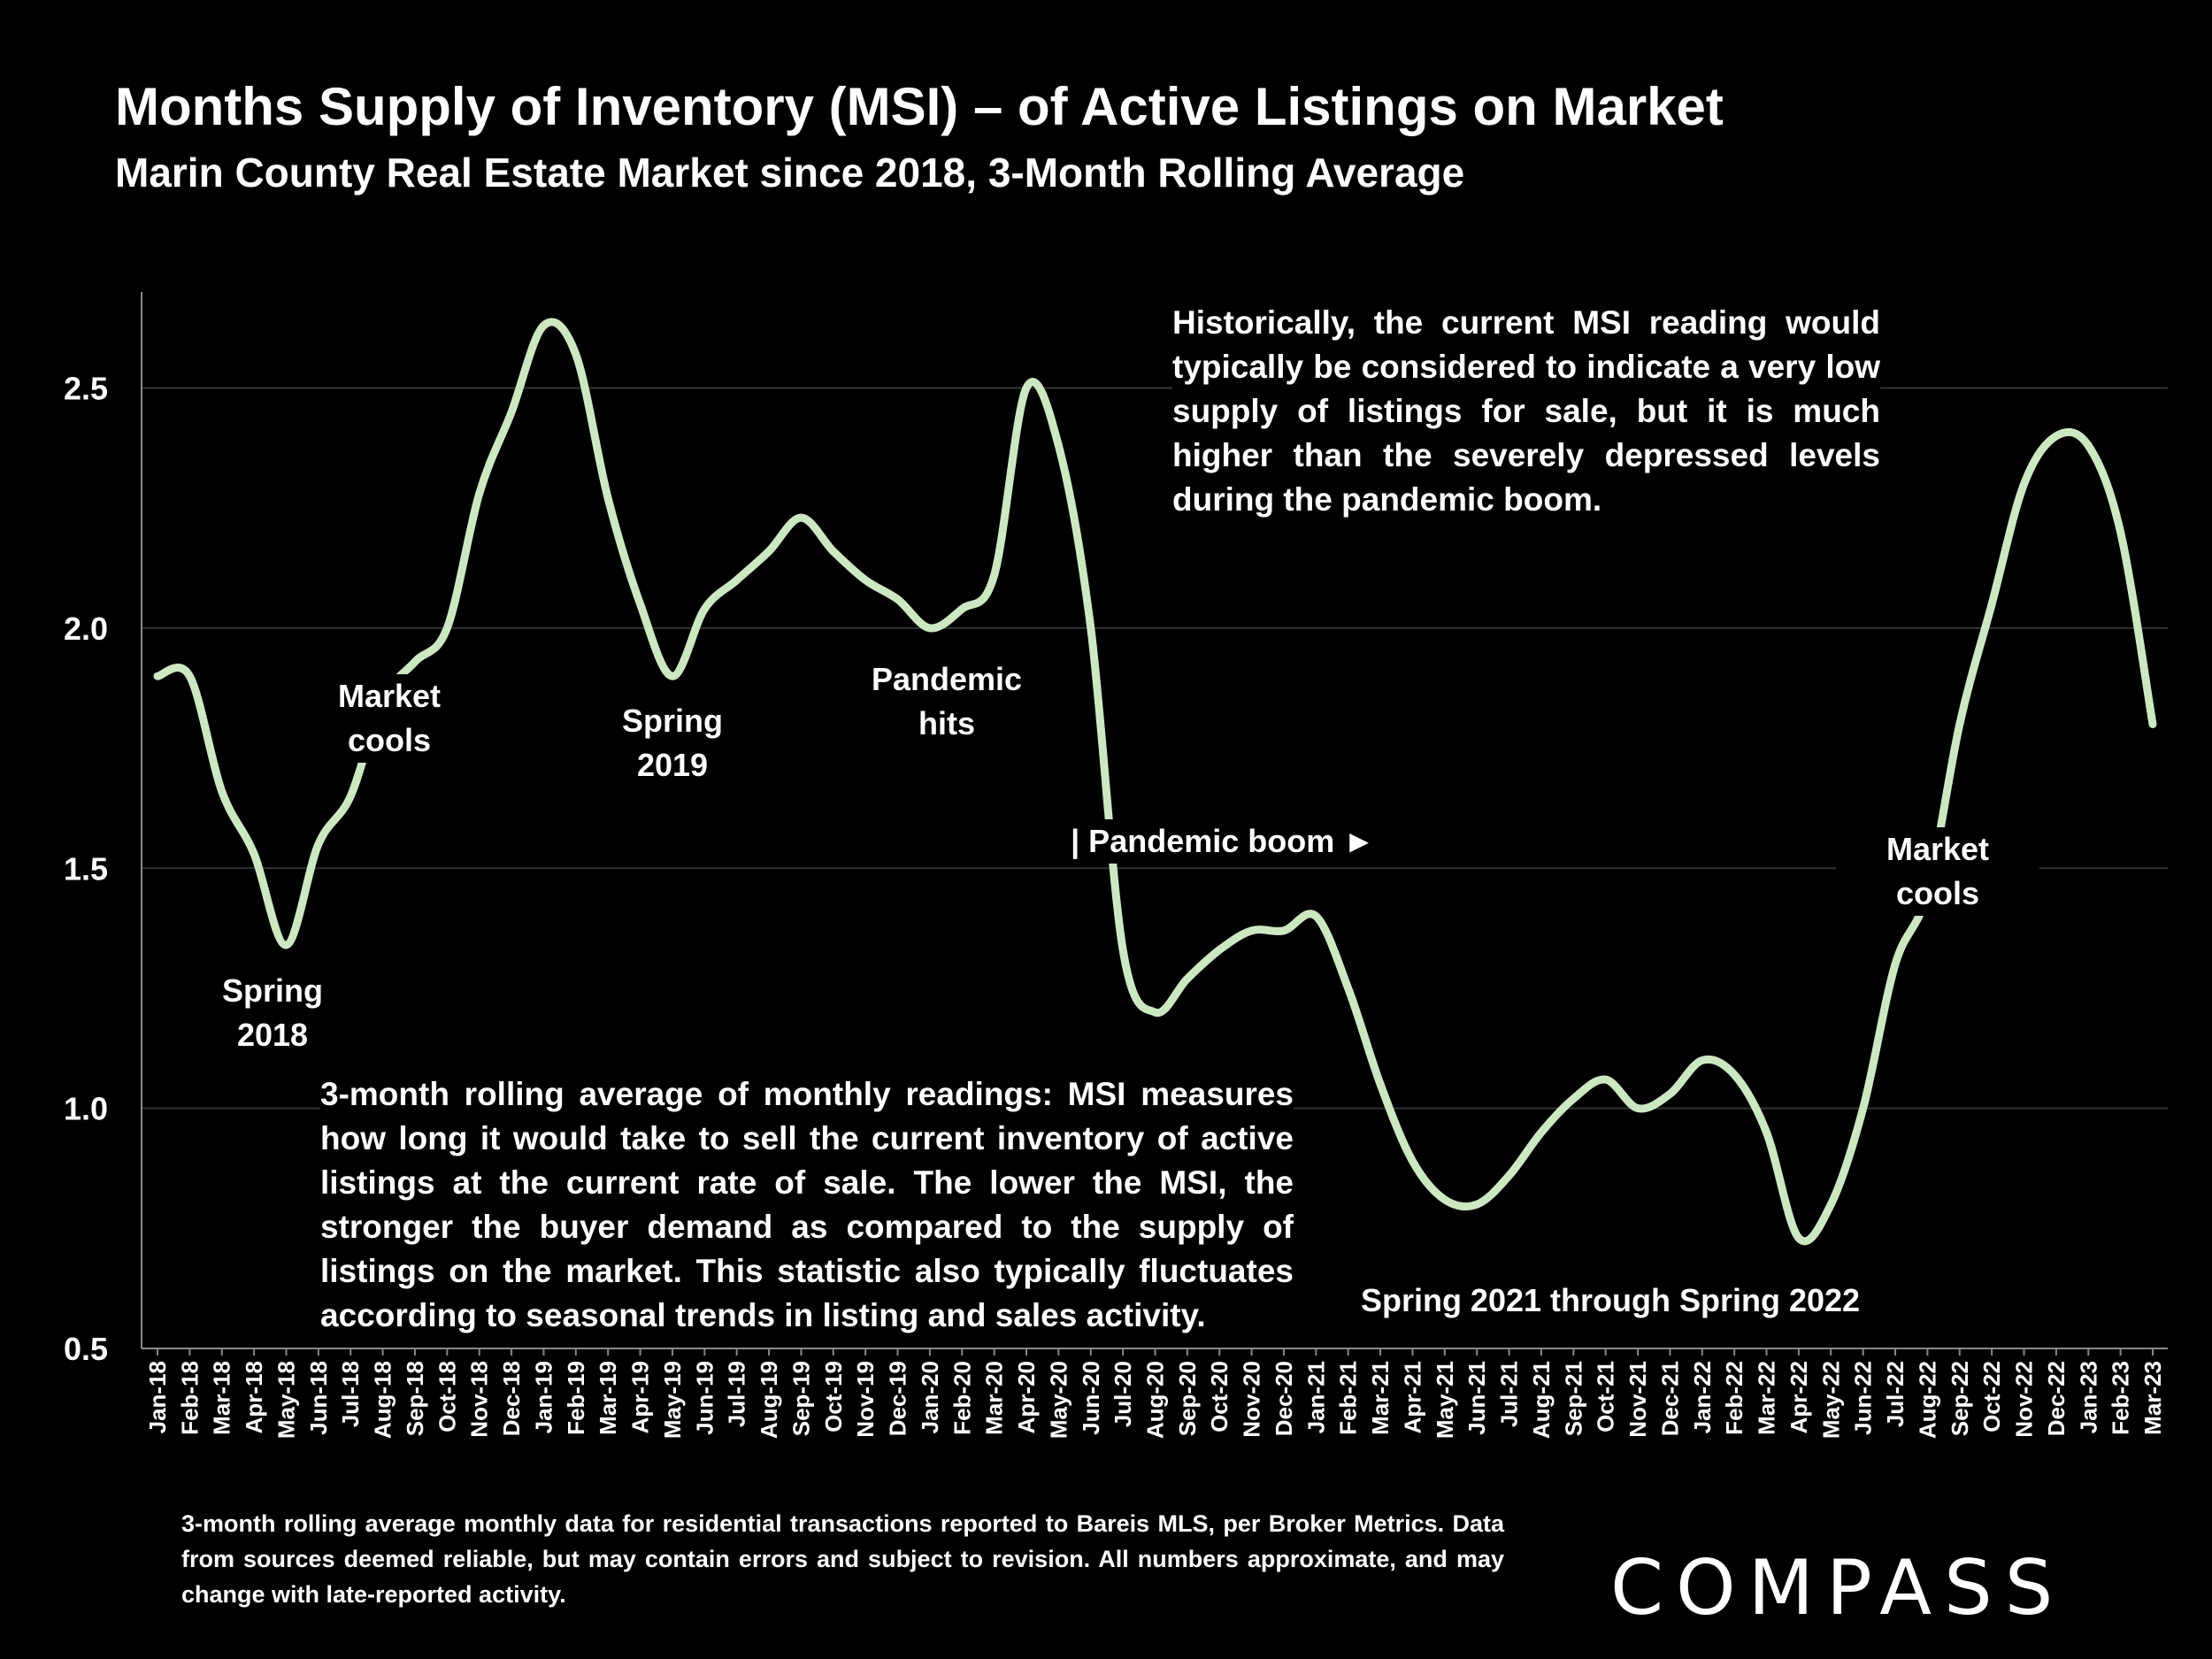 Image resolution: width=2212 pixels, height=1659 pixels. Describe the element at coordinates (930, 1397) in the screenshot. I see `x-tick-label: Jan-20` at that location.